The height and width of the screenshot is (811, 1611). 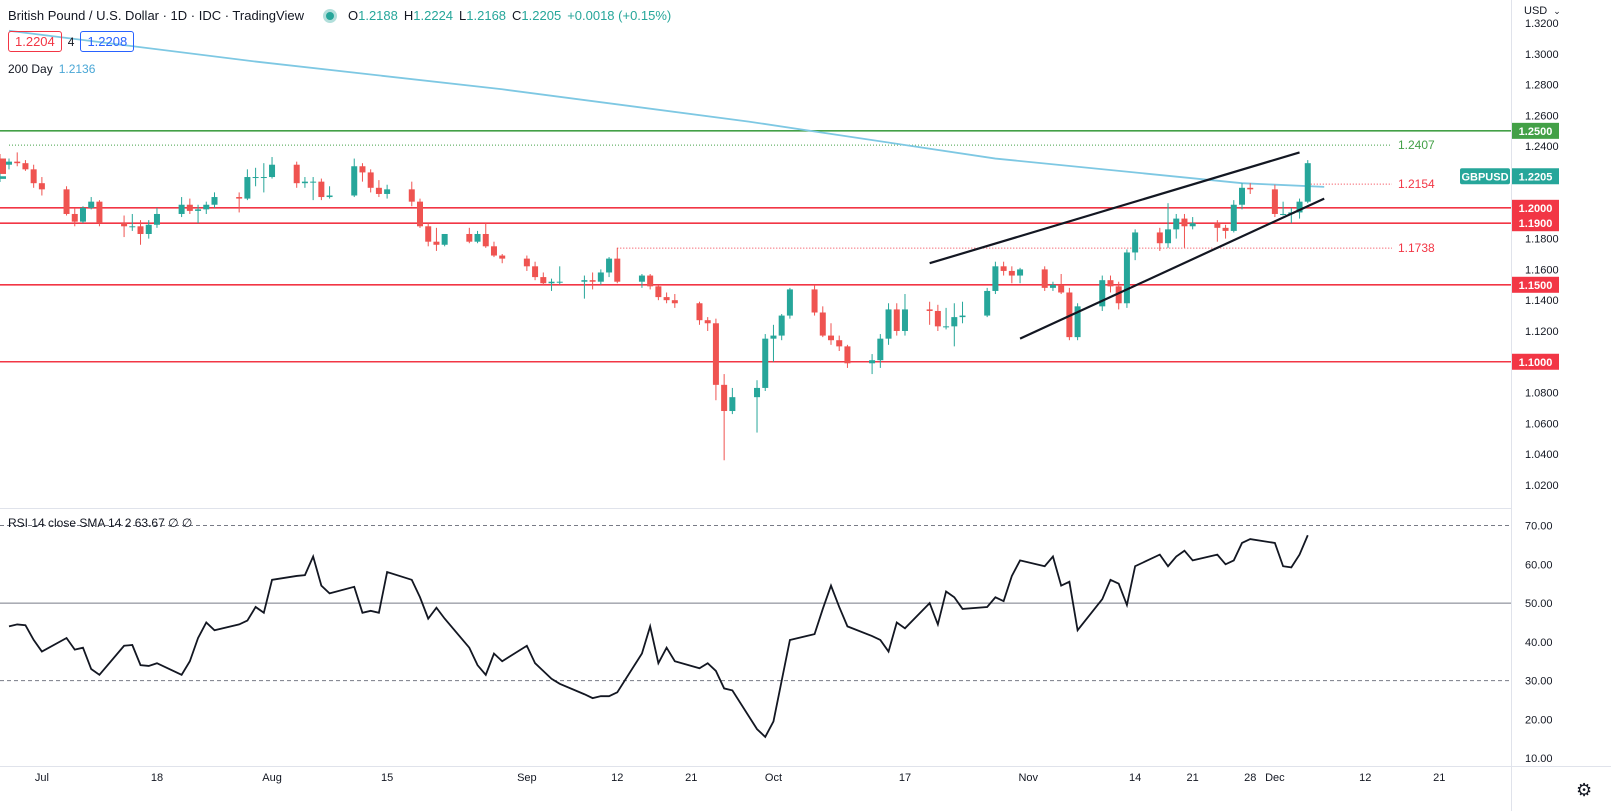 I want to click on currency-selector: USD ⌄, so click(x=1545, y=11).